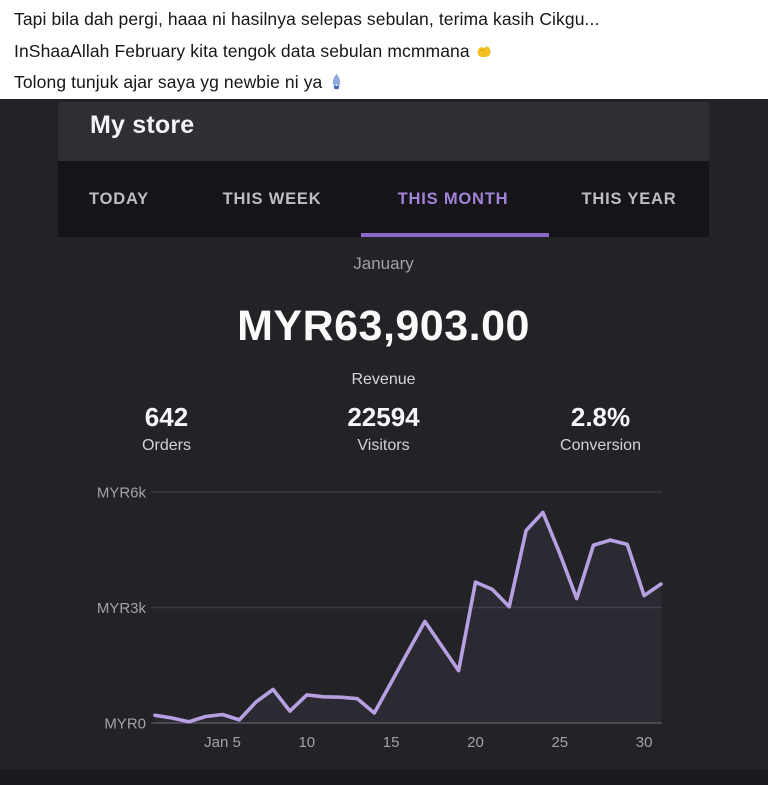  What do you see at coordinates (391, 742) in the screenshot?
I see `svg-text: 15` at bounding box center [391, 742].